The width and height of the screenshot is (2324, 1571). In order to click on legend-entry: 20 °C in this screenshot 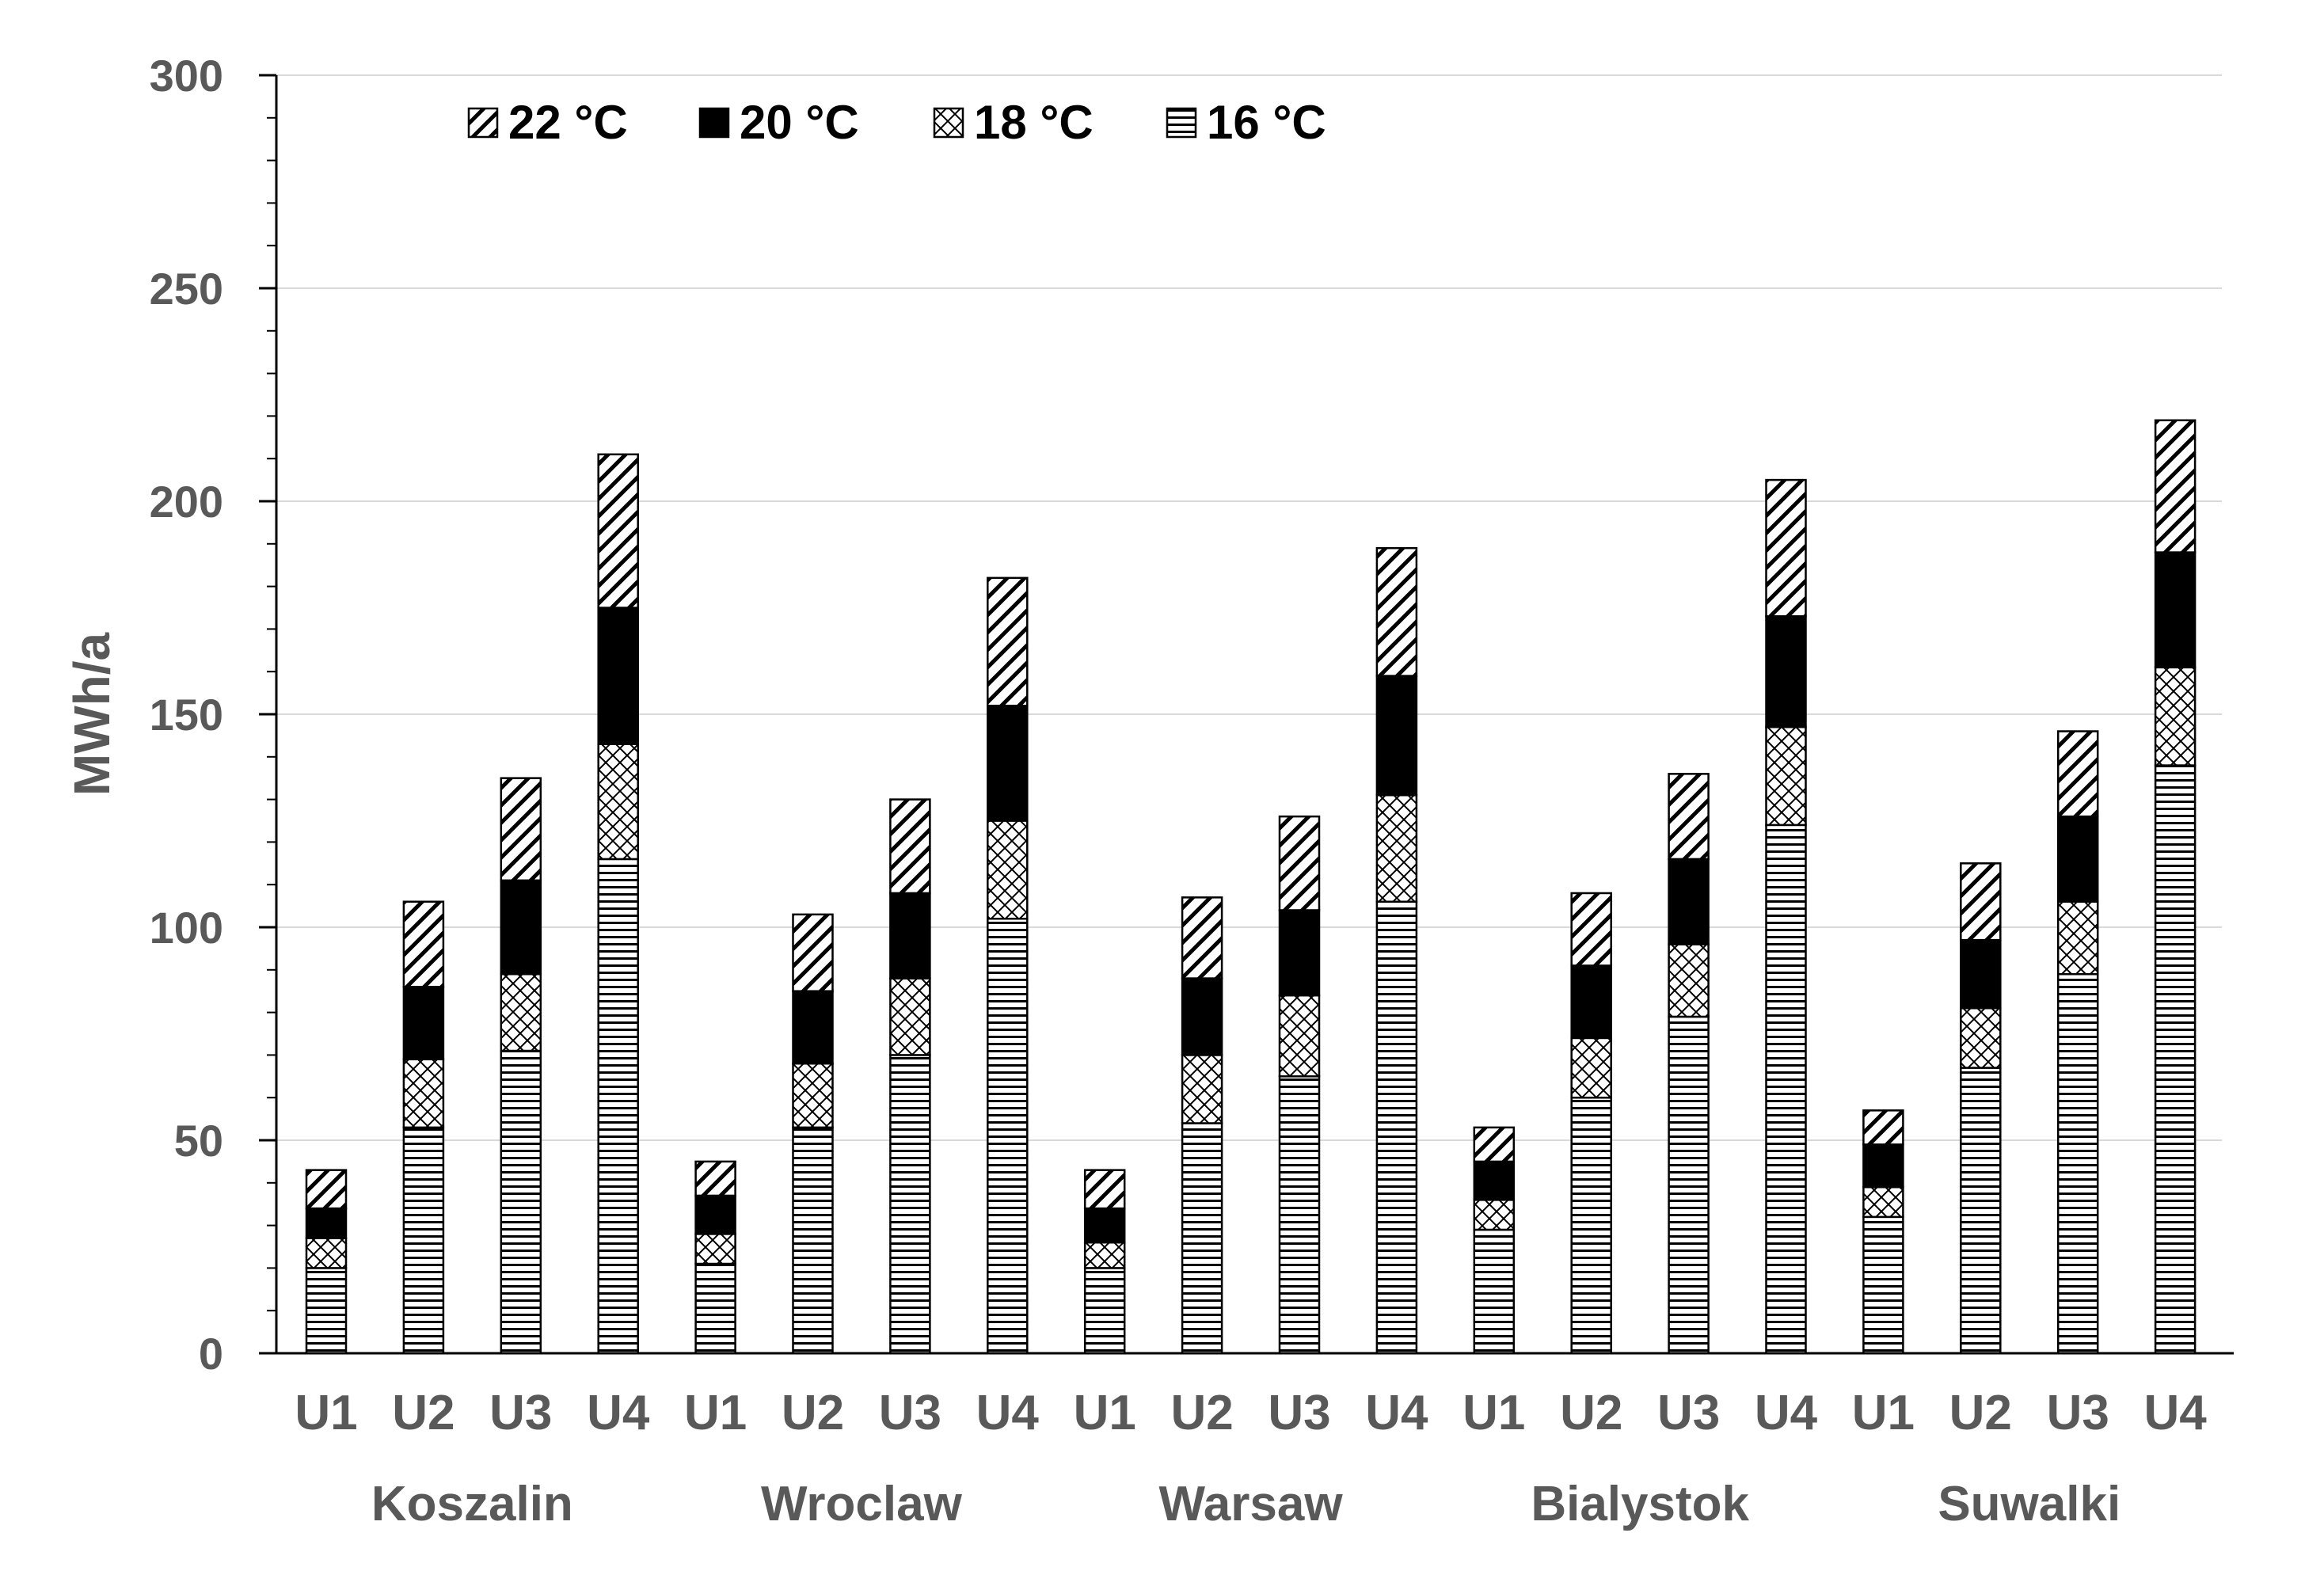, I will do `click(799, 123)`.